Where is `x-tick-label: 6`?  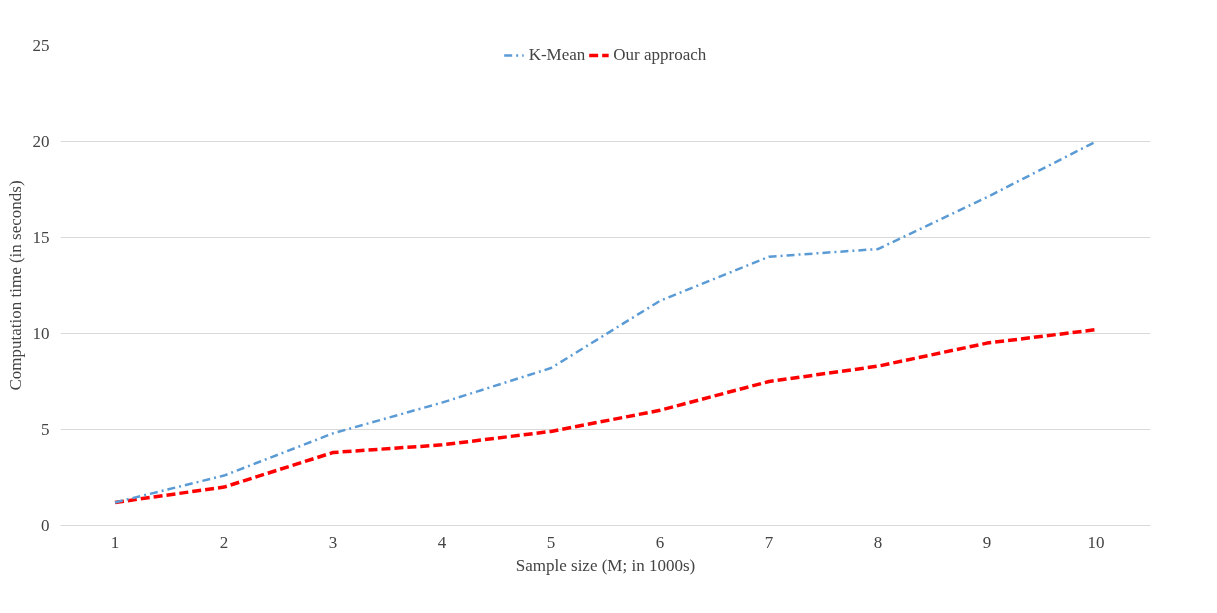 x-tick-label: 6 is located at coordinates (660, 542).